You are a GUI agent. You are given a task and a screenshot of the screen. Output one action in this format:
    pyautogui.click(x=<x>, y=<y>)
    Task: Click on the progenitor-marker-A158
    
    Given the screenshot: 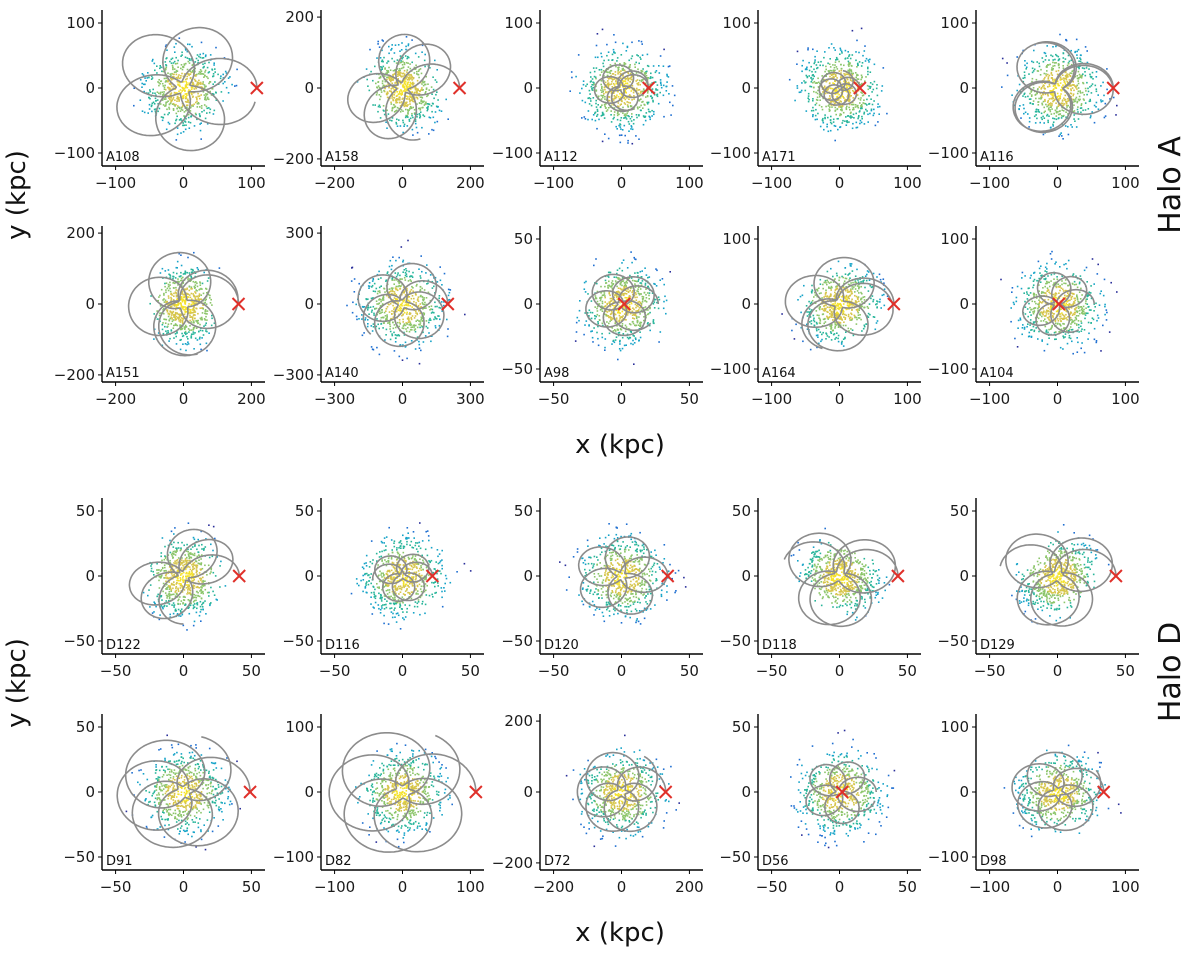 What is the action you would take?
    pyautogui.click(x=459, y=88)
    